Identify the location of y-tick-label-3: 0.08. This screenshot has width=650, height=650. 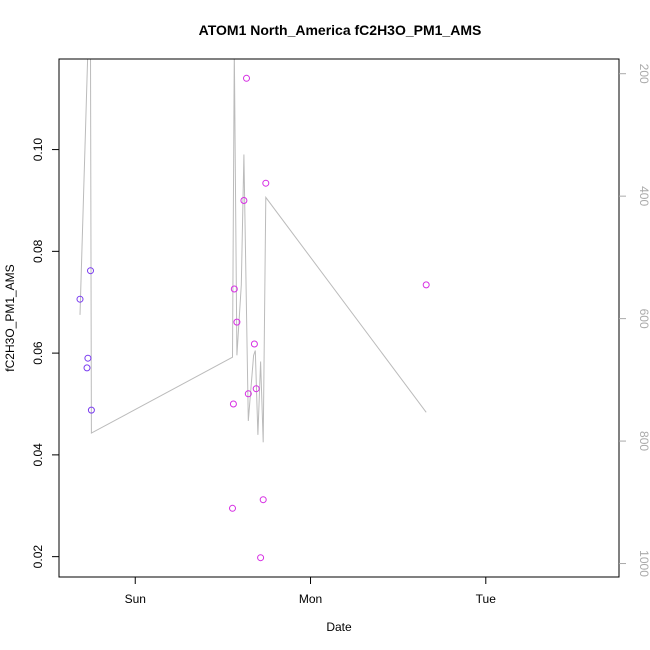
(38, 251).